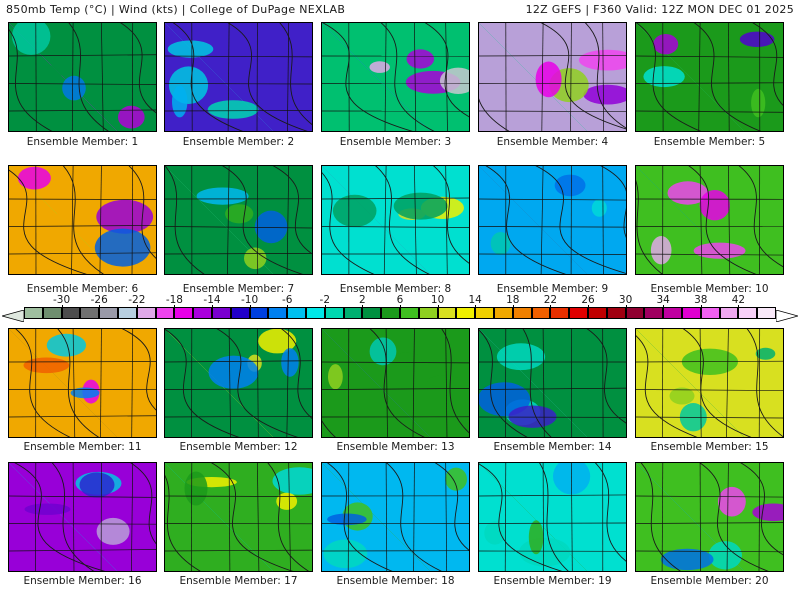 The height and width of the screenshot is (600, 800). Describe the element at coordinates (82, 447) in the screenshot. I see `panel-label-11: Ensemble Member: 11` at that location.